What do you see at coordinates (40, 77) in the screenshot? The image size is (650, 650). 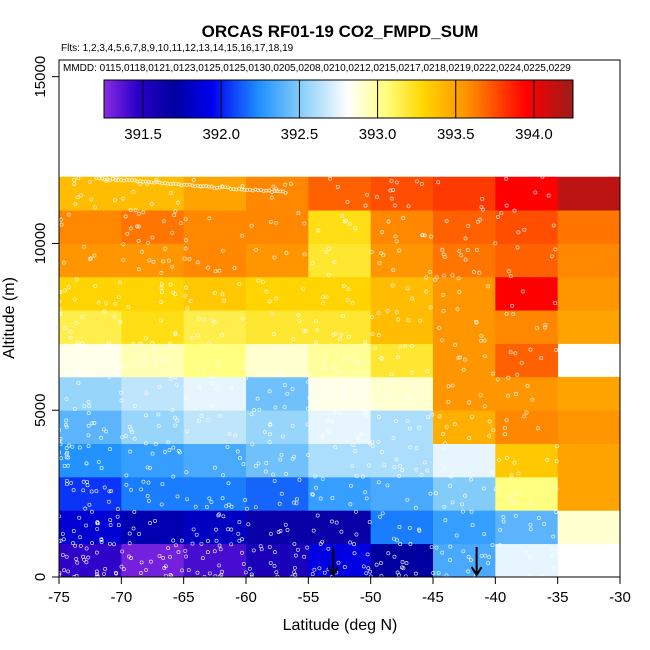 I see `y-tick-label: 15000` at bounding box center [40, 77].